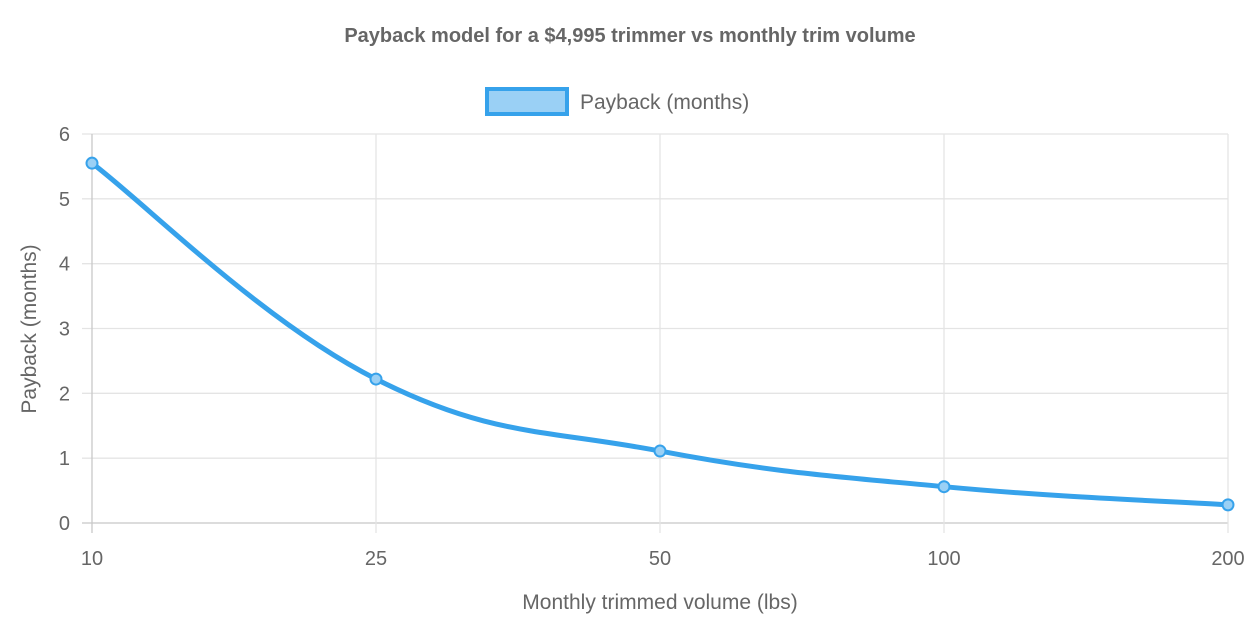  Describe the element at coordinates (527, 101) in the screenshot. I see `legend-swatch` at that location.